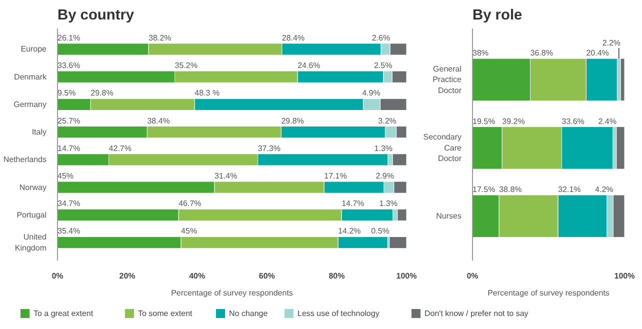 The height and width of the screenshot is (329, 642). I want to click on data-label: 2.2%, so click(611, 43).